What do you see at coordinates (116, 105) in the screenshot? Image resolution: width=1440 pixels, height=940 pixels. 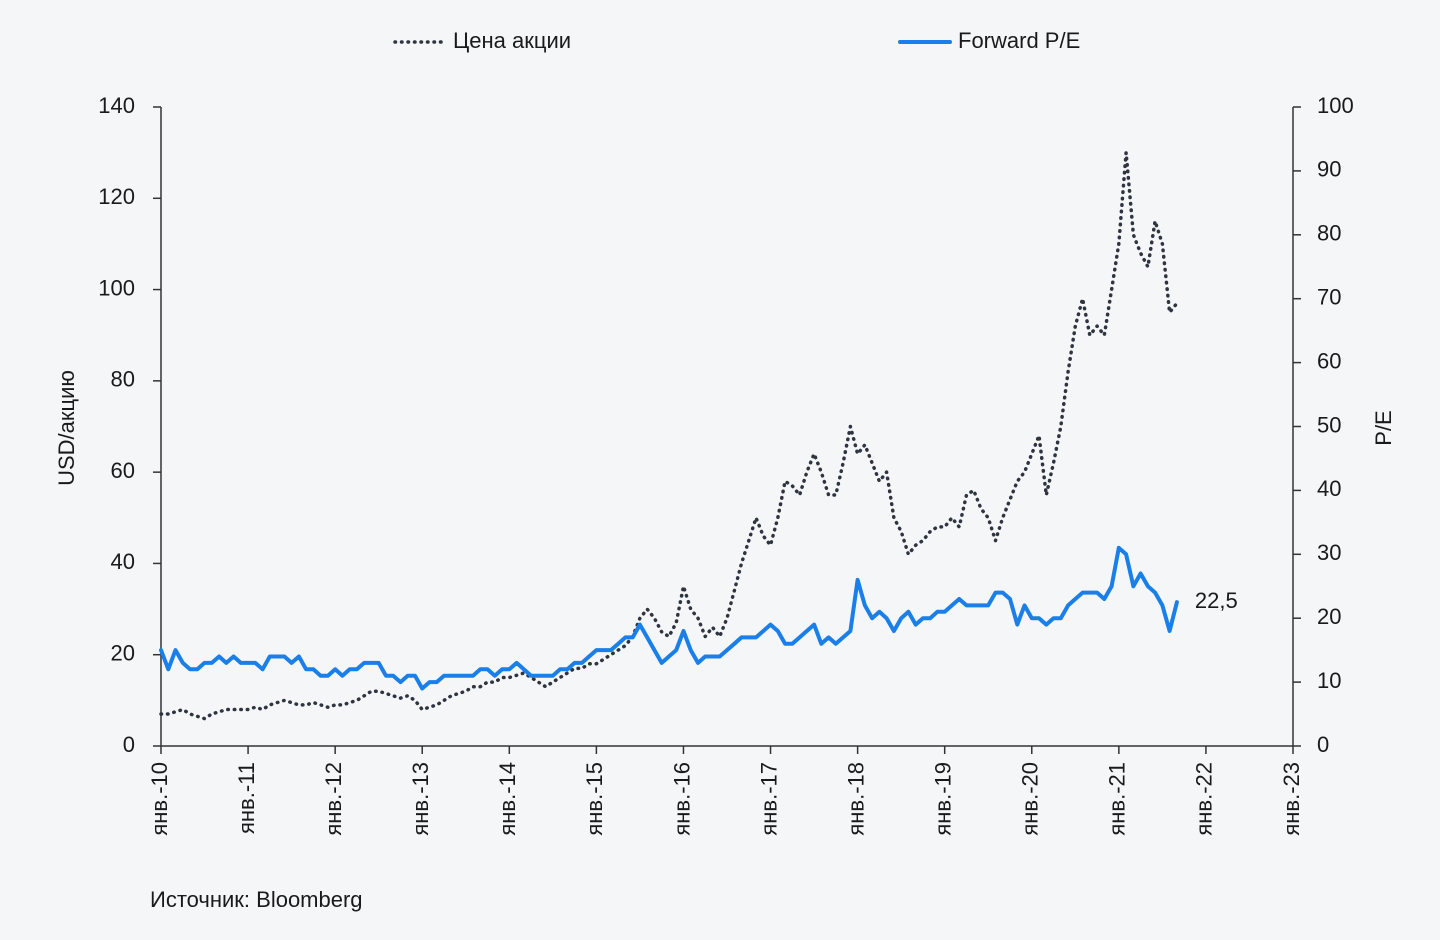 I see `y-tick-label: 140` at bounding box center [116, 105].